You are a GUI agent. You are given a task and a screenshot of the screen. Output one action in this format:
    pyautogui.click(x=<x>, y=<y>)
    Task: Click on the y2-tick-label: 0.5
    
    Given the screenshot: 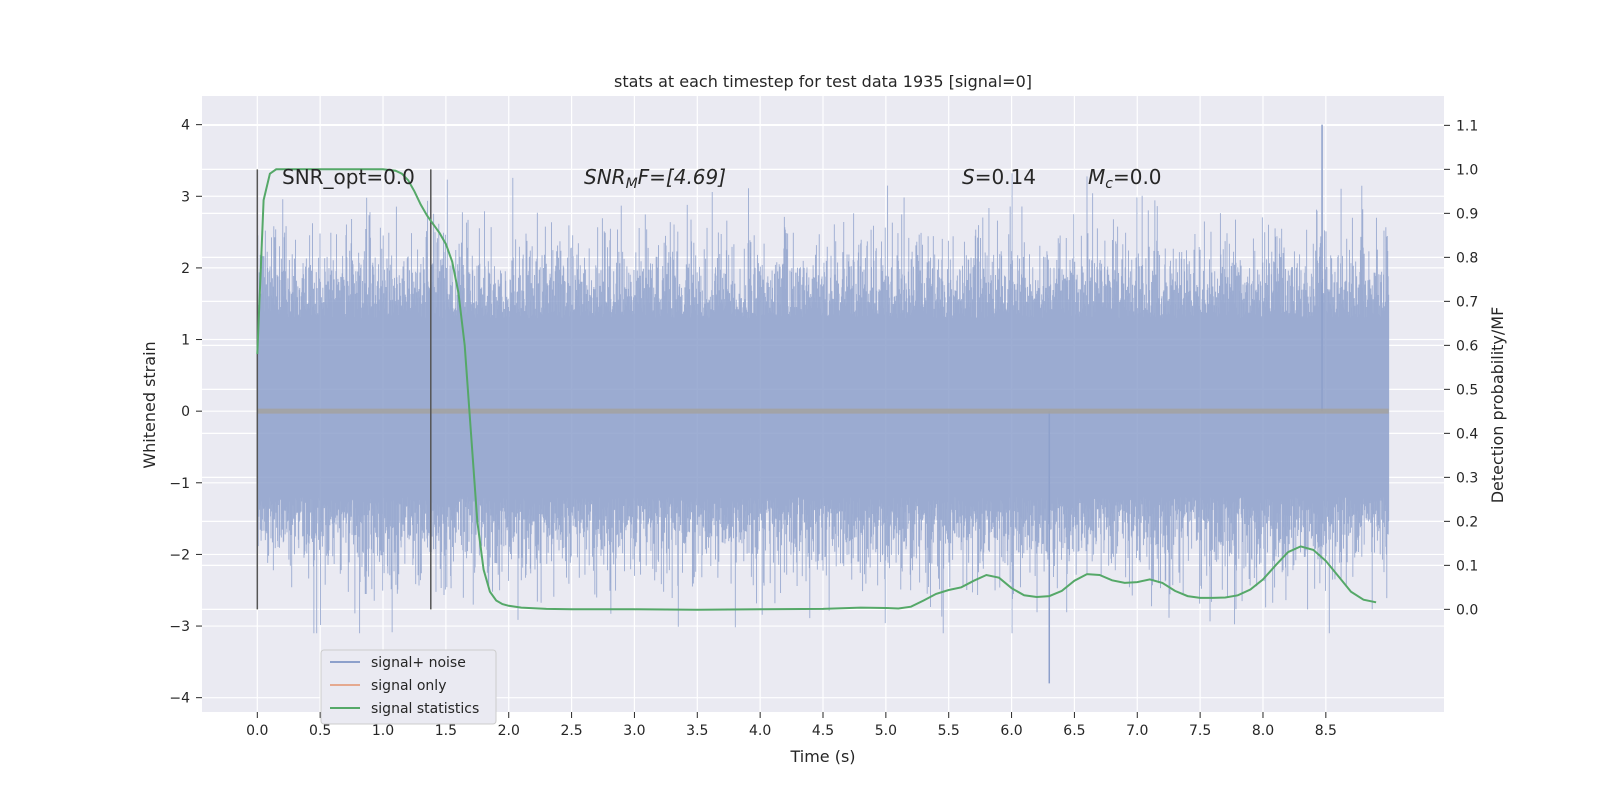 What is the action you would take?
    pyautogui.click(x=1467, y=390)
    